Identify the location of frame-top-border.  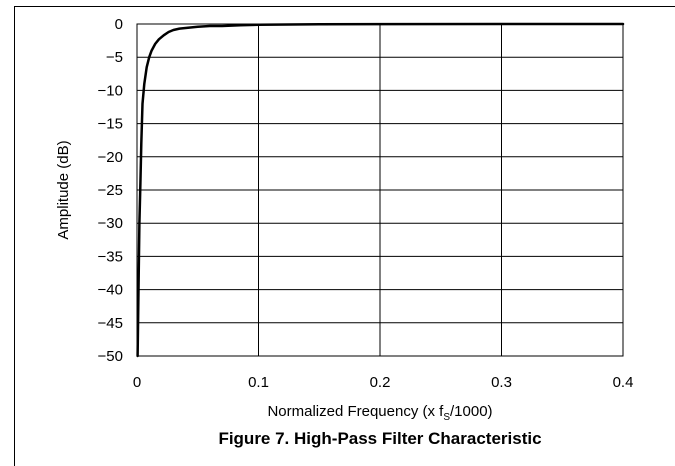
(344, 6).